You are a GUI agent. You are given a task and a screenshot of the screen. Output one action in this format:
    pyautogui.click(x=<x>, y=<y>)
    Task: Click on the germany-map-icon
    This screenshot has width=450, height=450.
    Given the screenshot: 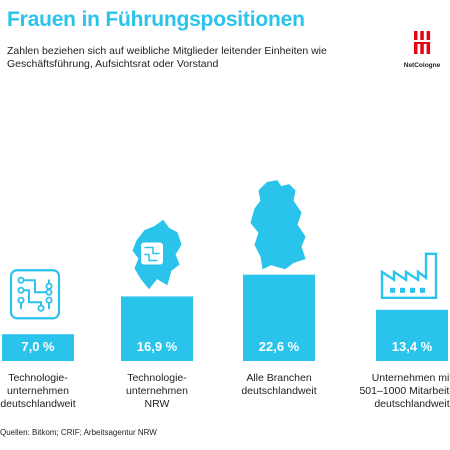 What is the action you would take?
    pyautogui.click(x=278, y=225)
    